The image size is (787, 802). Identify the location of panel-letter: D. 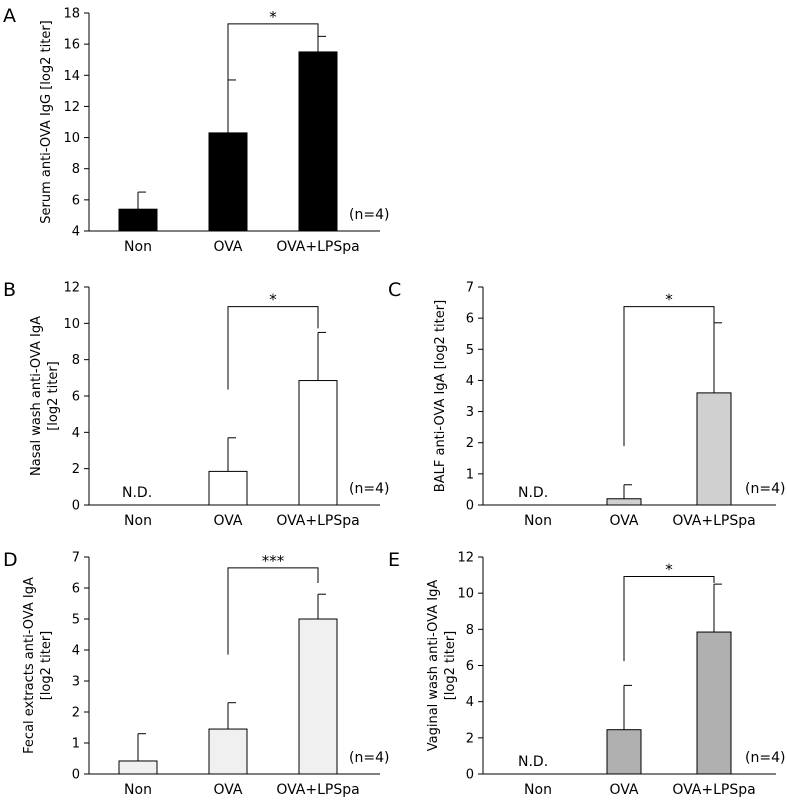
(10, 560).